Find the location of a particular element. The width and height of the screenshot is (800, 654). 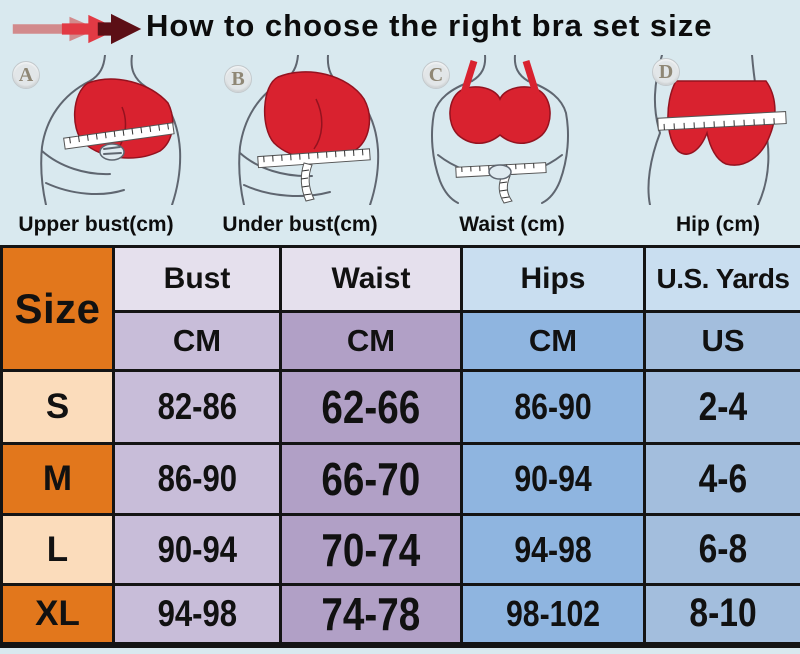

us-yards-group-header: U.S. Yards is located at coordinates (721, 279).